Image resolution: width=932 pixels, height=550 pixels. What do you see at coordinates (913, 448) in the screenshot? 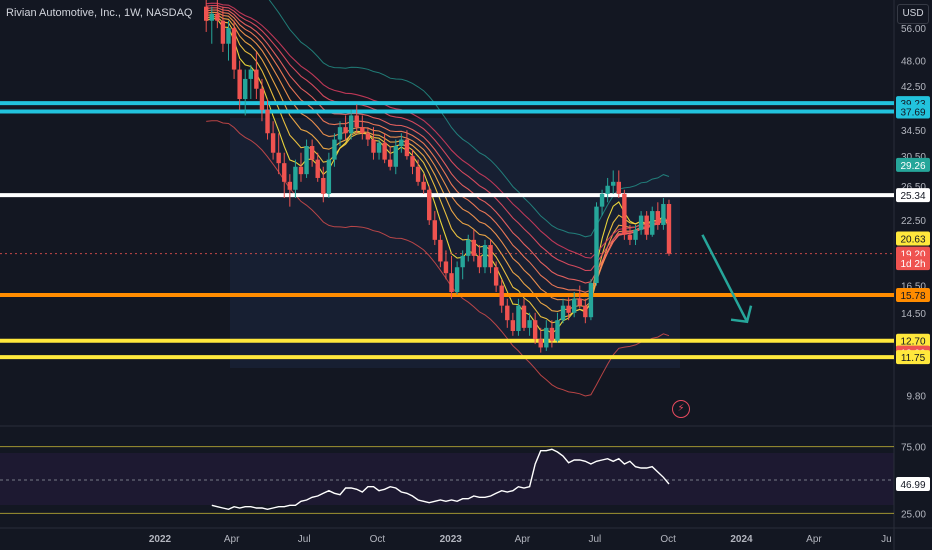
I see `rsi-tick-label: 75.00` at bounding box center [913, 448].